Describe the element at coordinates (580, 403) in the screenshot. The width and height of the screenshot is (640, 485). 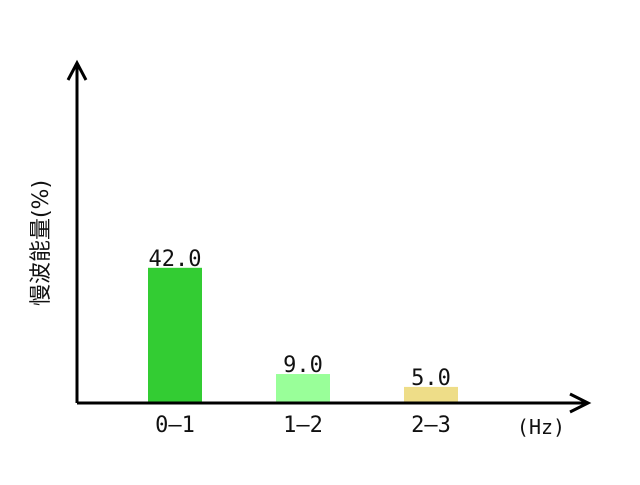
I see `x-axis-arrowhead` at that location.